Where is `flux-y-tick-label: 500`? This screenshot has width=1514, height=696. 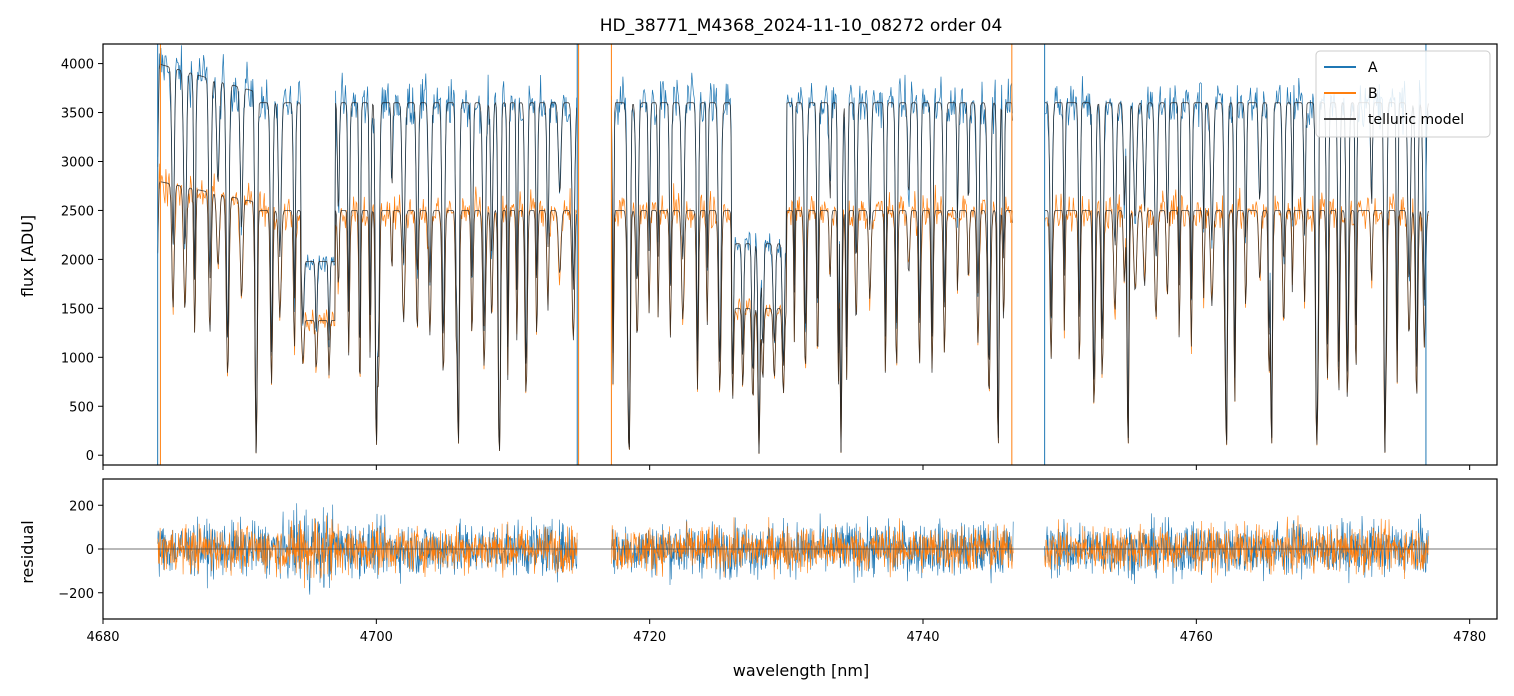 flux-y-tick-label: 500 is located at coordinates (81, 407).